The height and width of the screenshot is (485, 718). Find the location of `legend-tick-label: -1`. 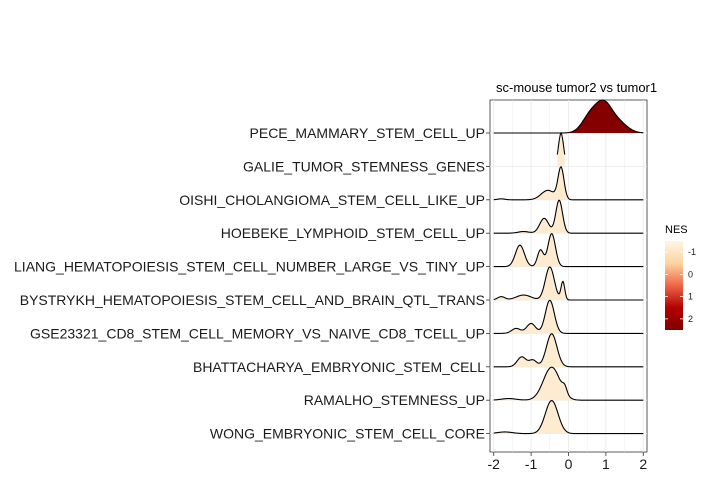

legend-tick-label: -1 is located at coordinates (692, 252).